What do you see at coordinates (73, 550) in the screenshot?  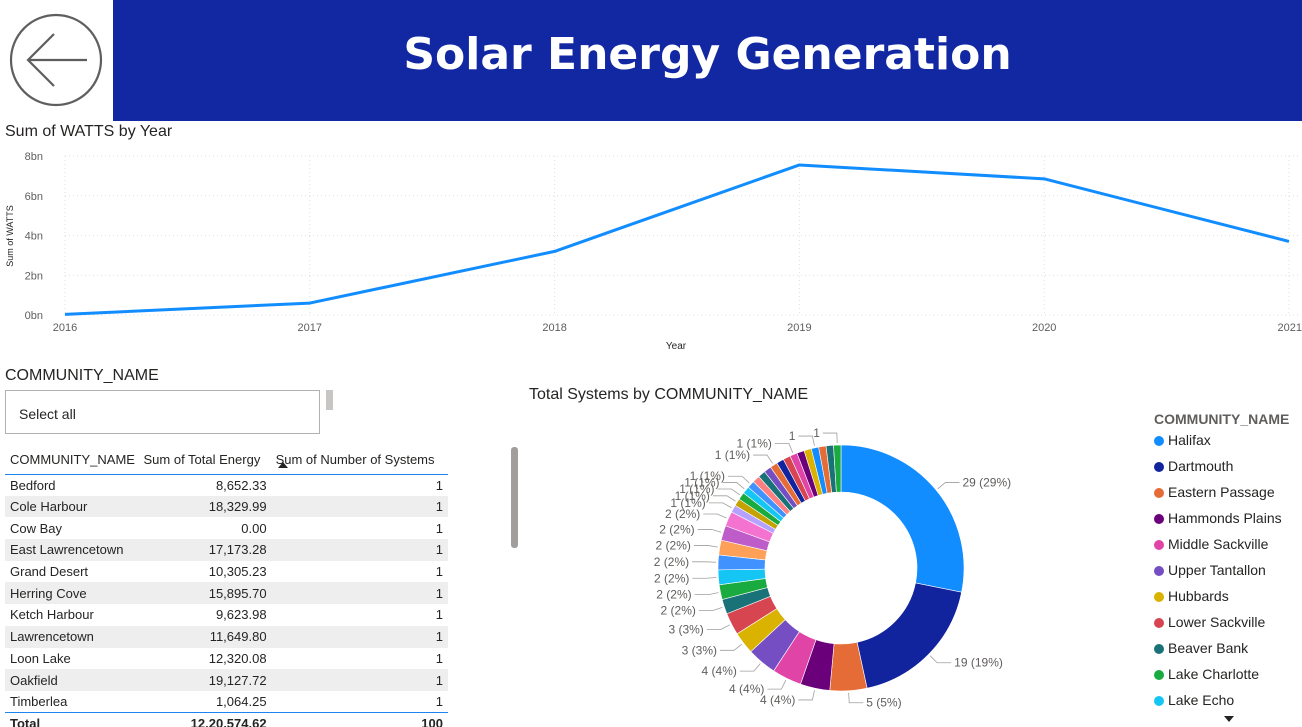 I see `community-cell: East Lawrencetown` at bounding box center [73, 550].